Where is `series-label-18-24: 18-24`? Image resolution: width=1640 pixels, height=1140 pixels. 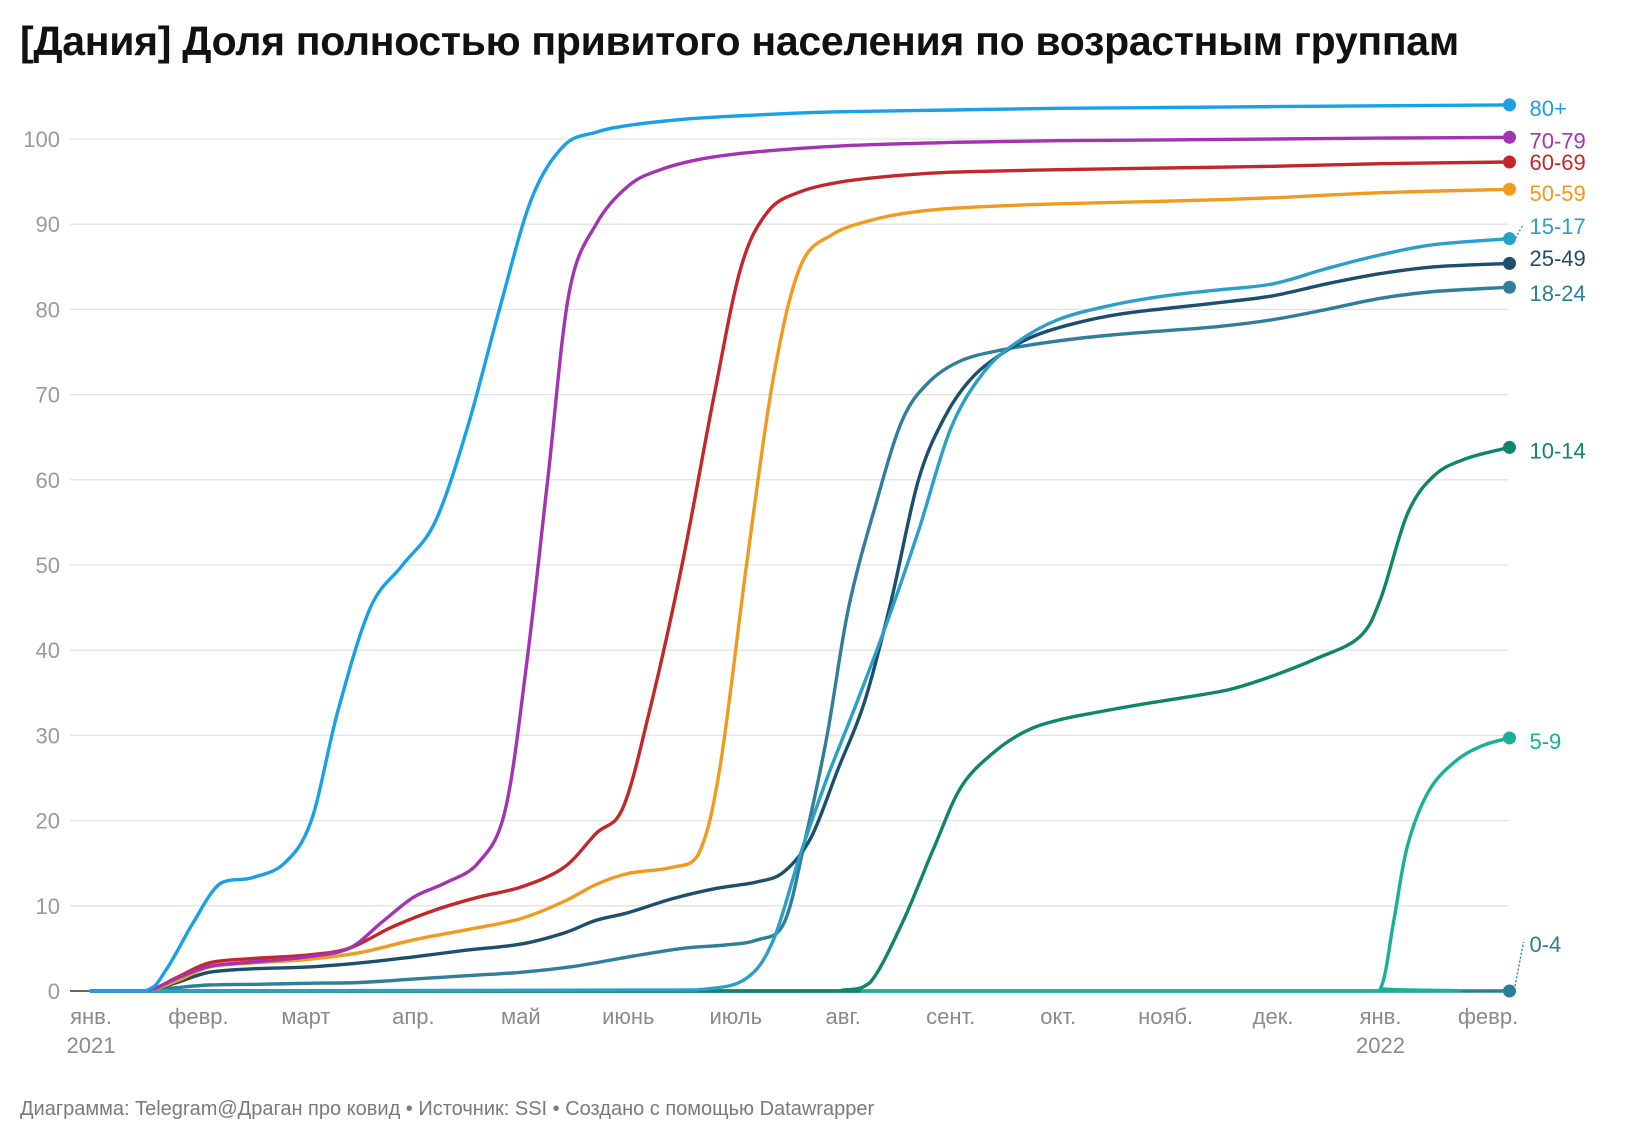 series-label-18-24: 18-24 is located at coordinates (1557, 293).